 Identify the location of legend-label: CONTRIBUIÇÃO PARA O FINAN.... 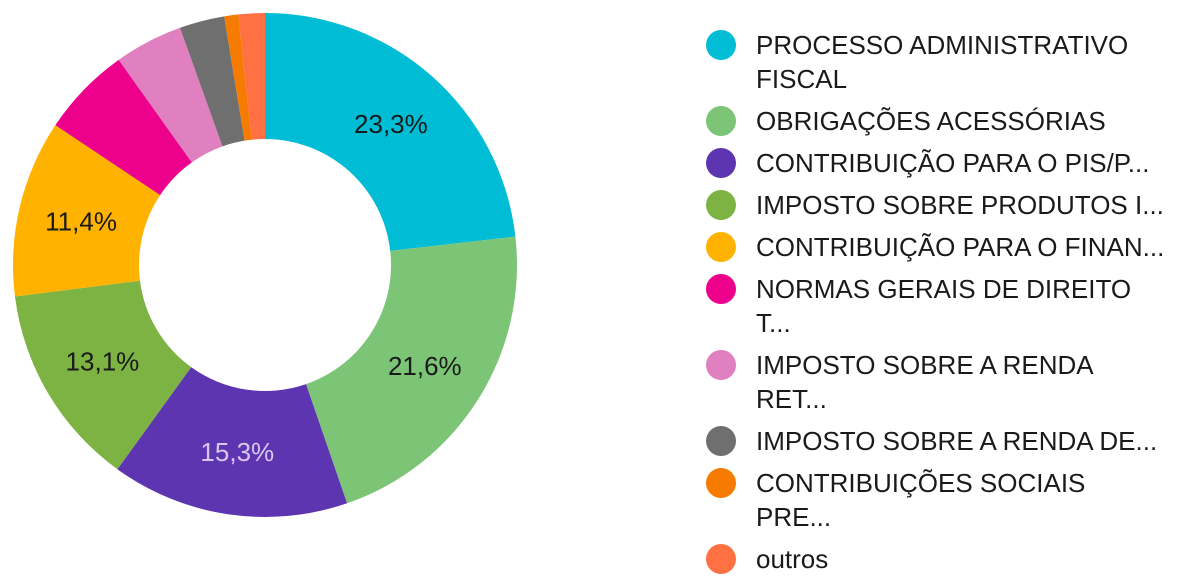
(960, 247).